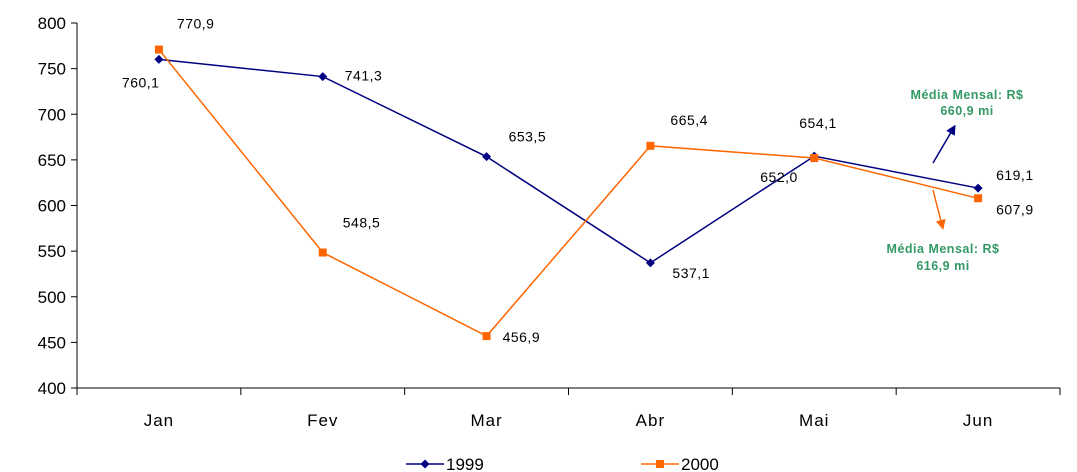 Image resolution: width=1077 pixels, height=472 pixels. I want to click on data-label-1999: 654,1, so click(818, 123).